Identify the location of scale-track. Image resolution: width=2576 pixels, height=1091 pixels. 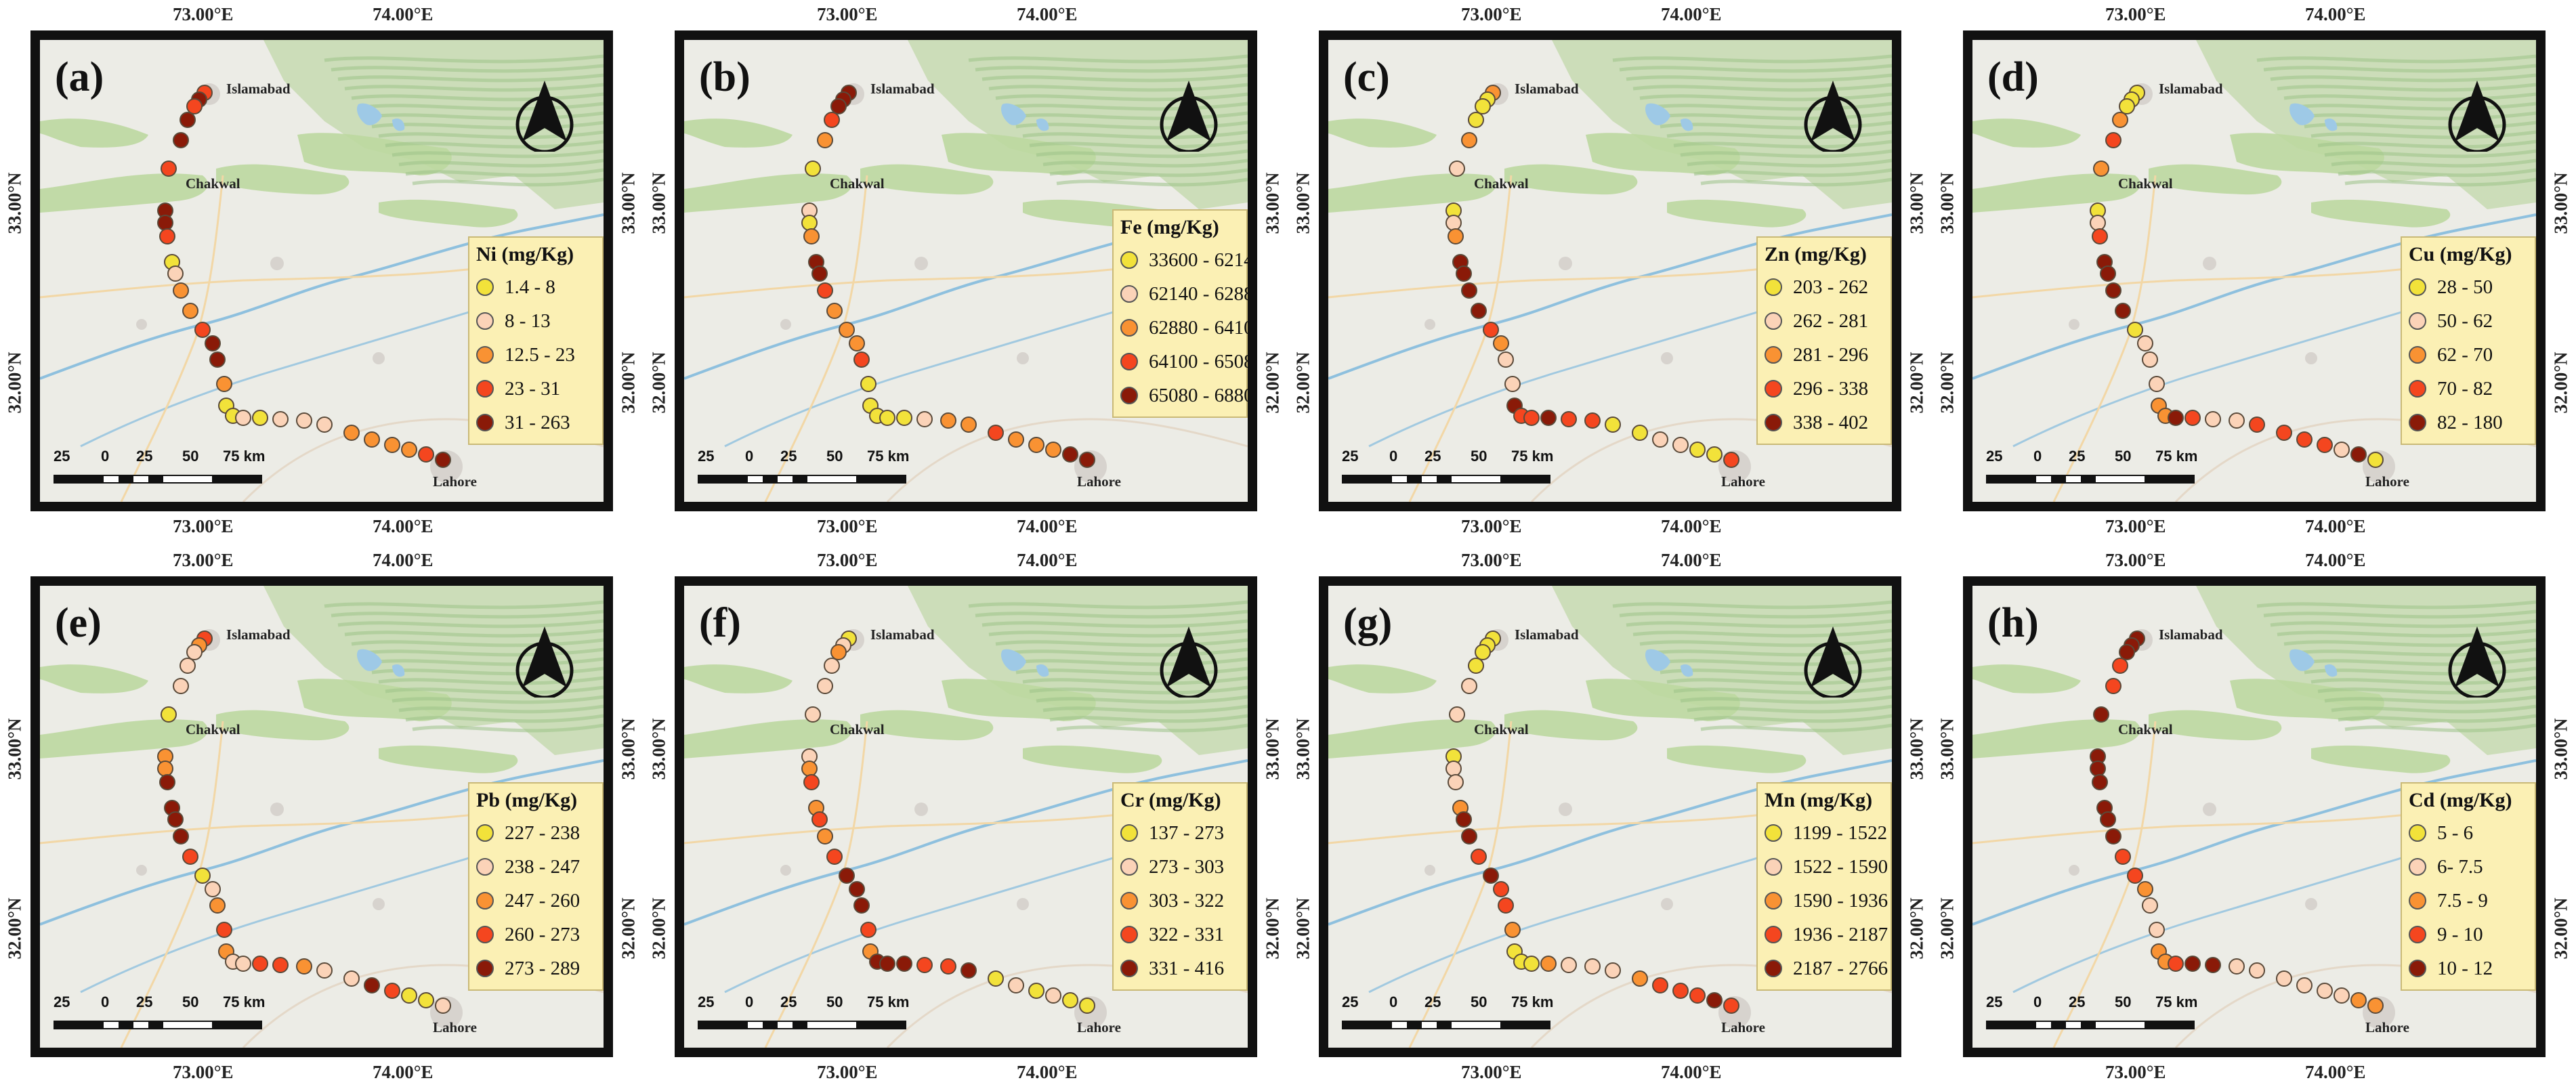
(1446, 480).